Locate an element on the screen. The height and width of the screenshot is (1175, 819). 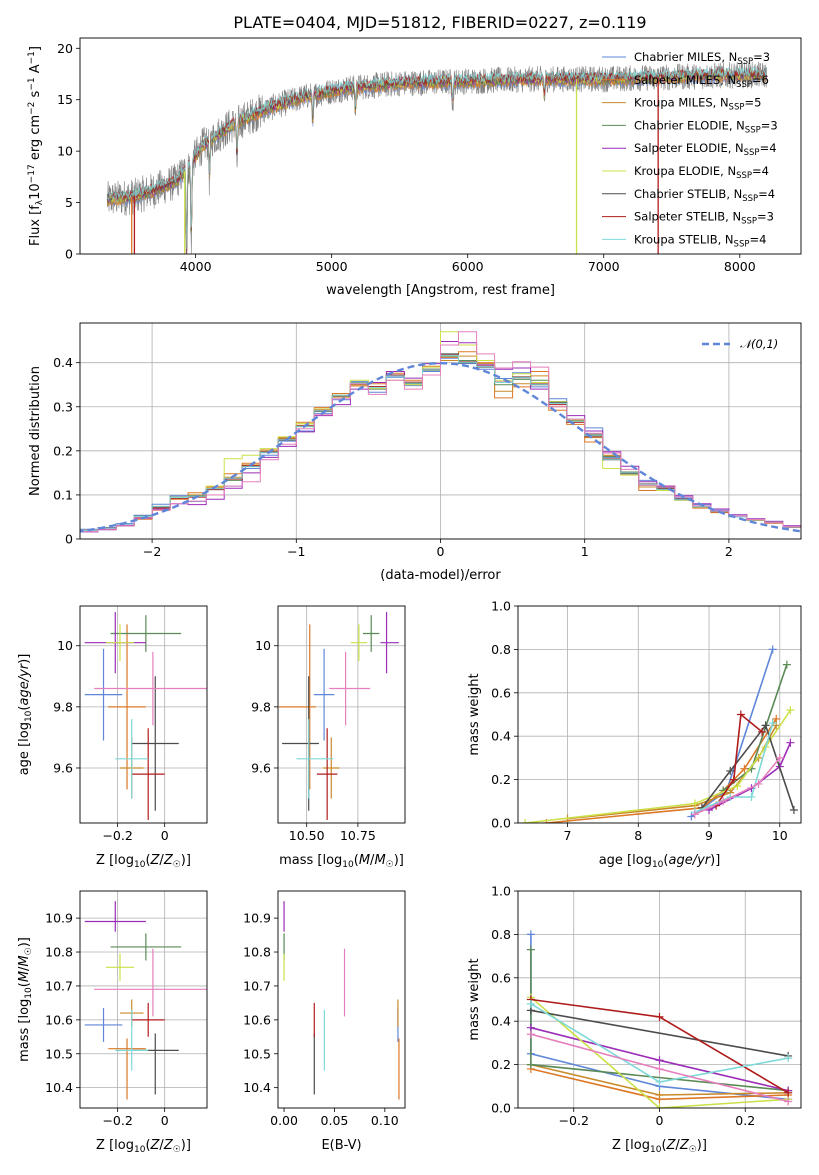
y-tick-label: 9.6 is located at coordinates (261, 767).